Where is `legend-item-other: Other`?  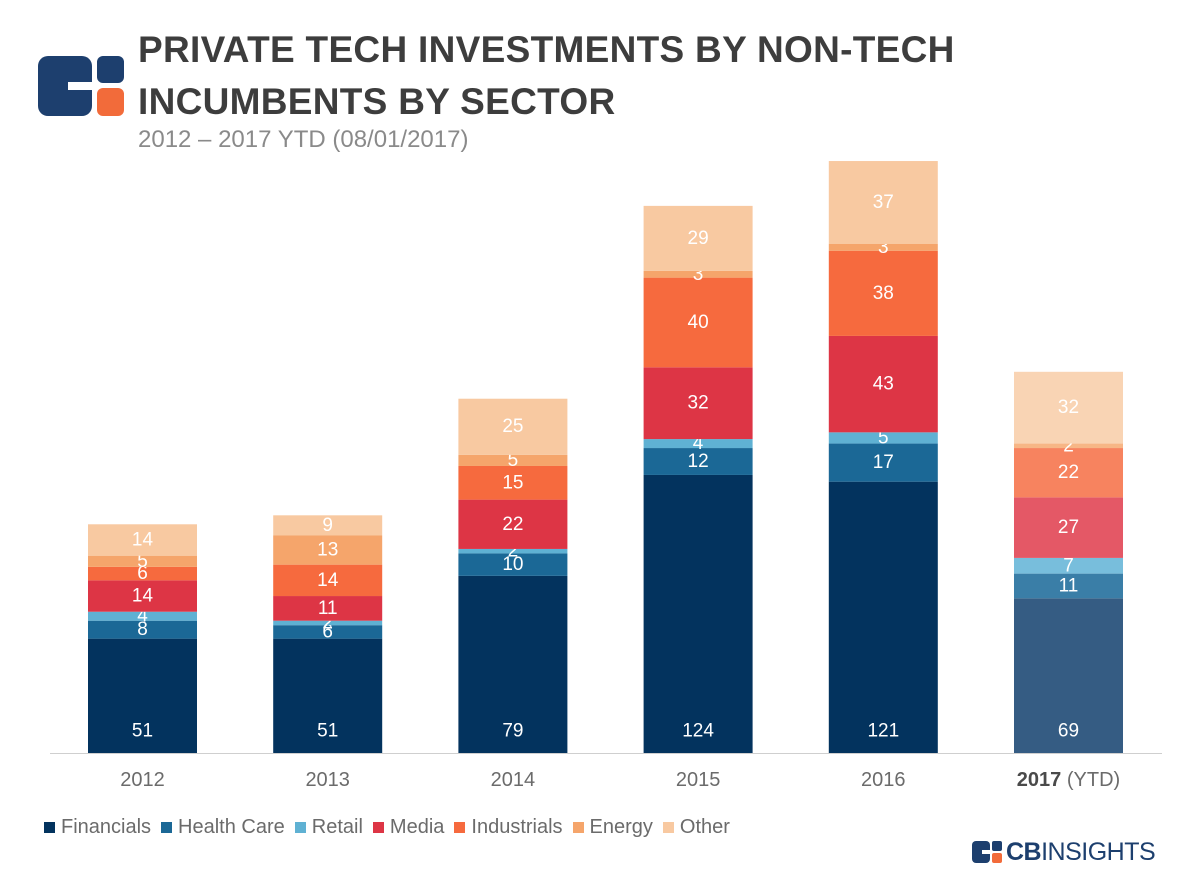
legend-item-other: Other is located at coordinates (696, 827).